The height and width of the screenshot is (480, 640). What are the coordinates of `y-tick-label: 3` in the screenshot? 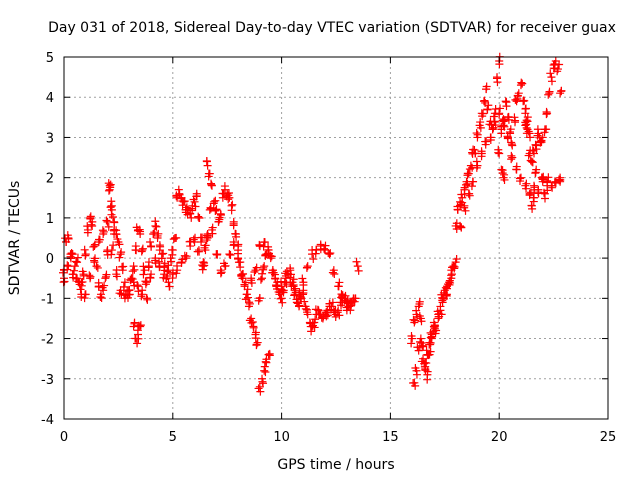 It's located at (50, 138).